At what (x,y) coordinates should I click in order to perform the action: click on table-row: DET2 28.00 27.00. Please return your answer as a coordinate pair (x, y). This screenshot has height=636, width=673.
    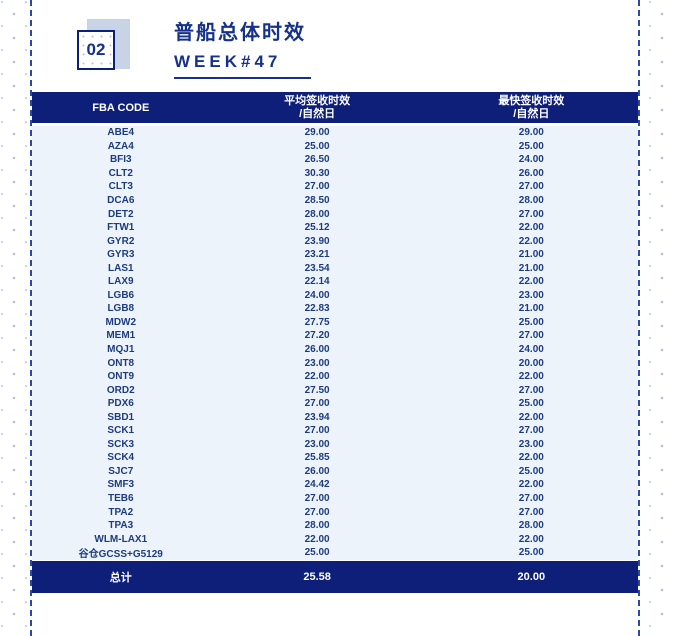
    Looking at the image, I should click on (335, 214).